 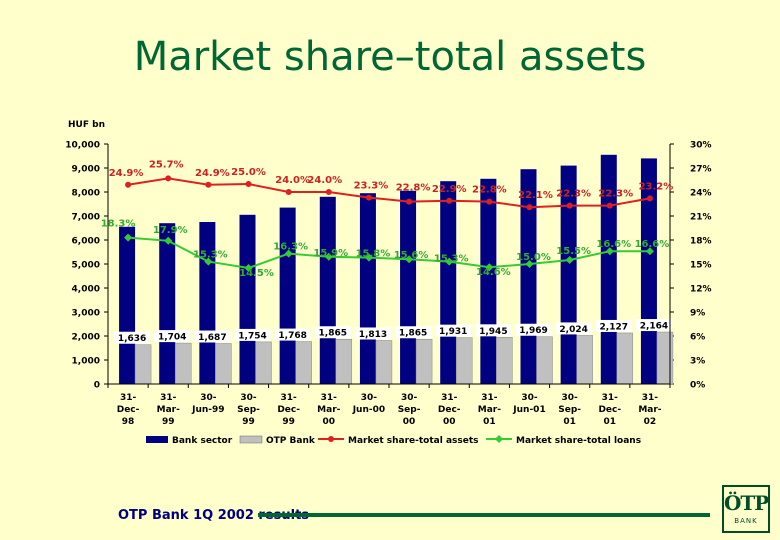 I want to click on otp-value-label: 1,865, so click(x=413, y=334).